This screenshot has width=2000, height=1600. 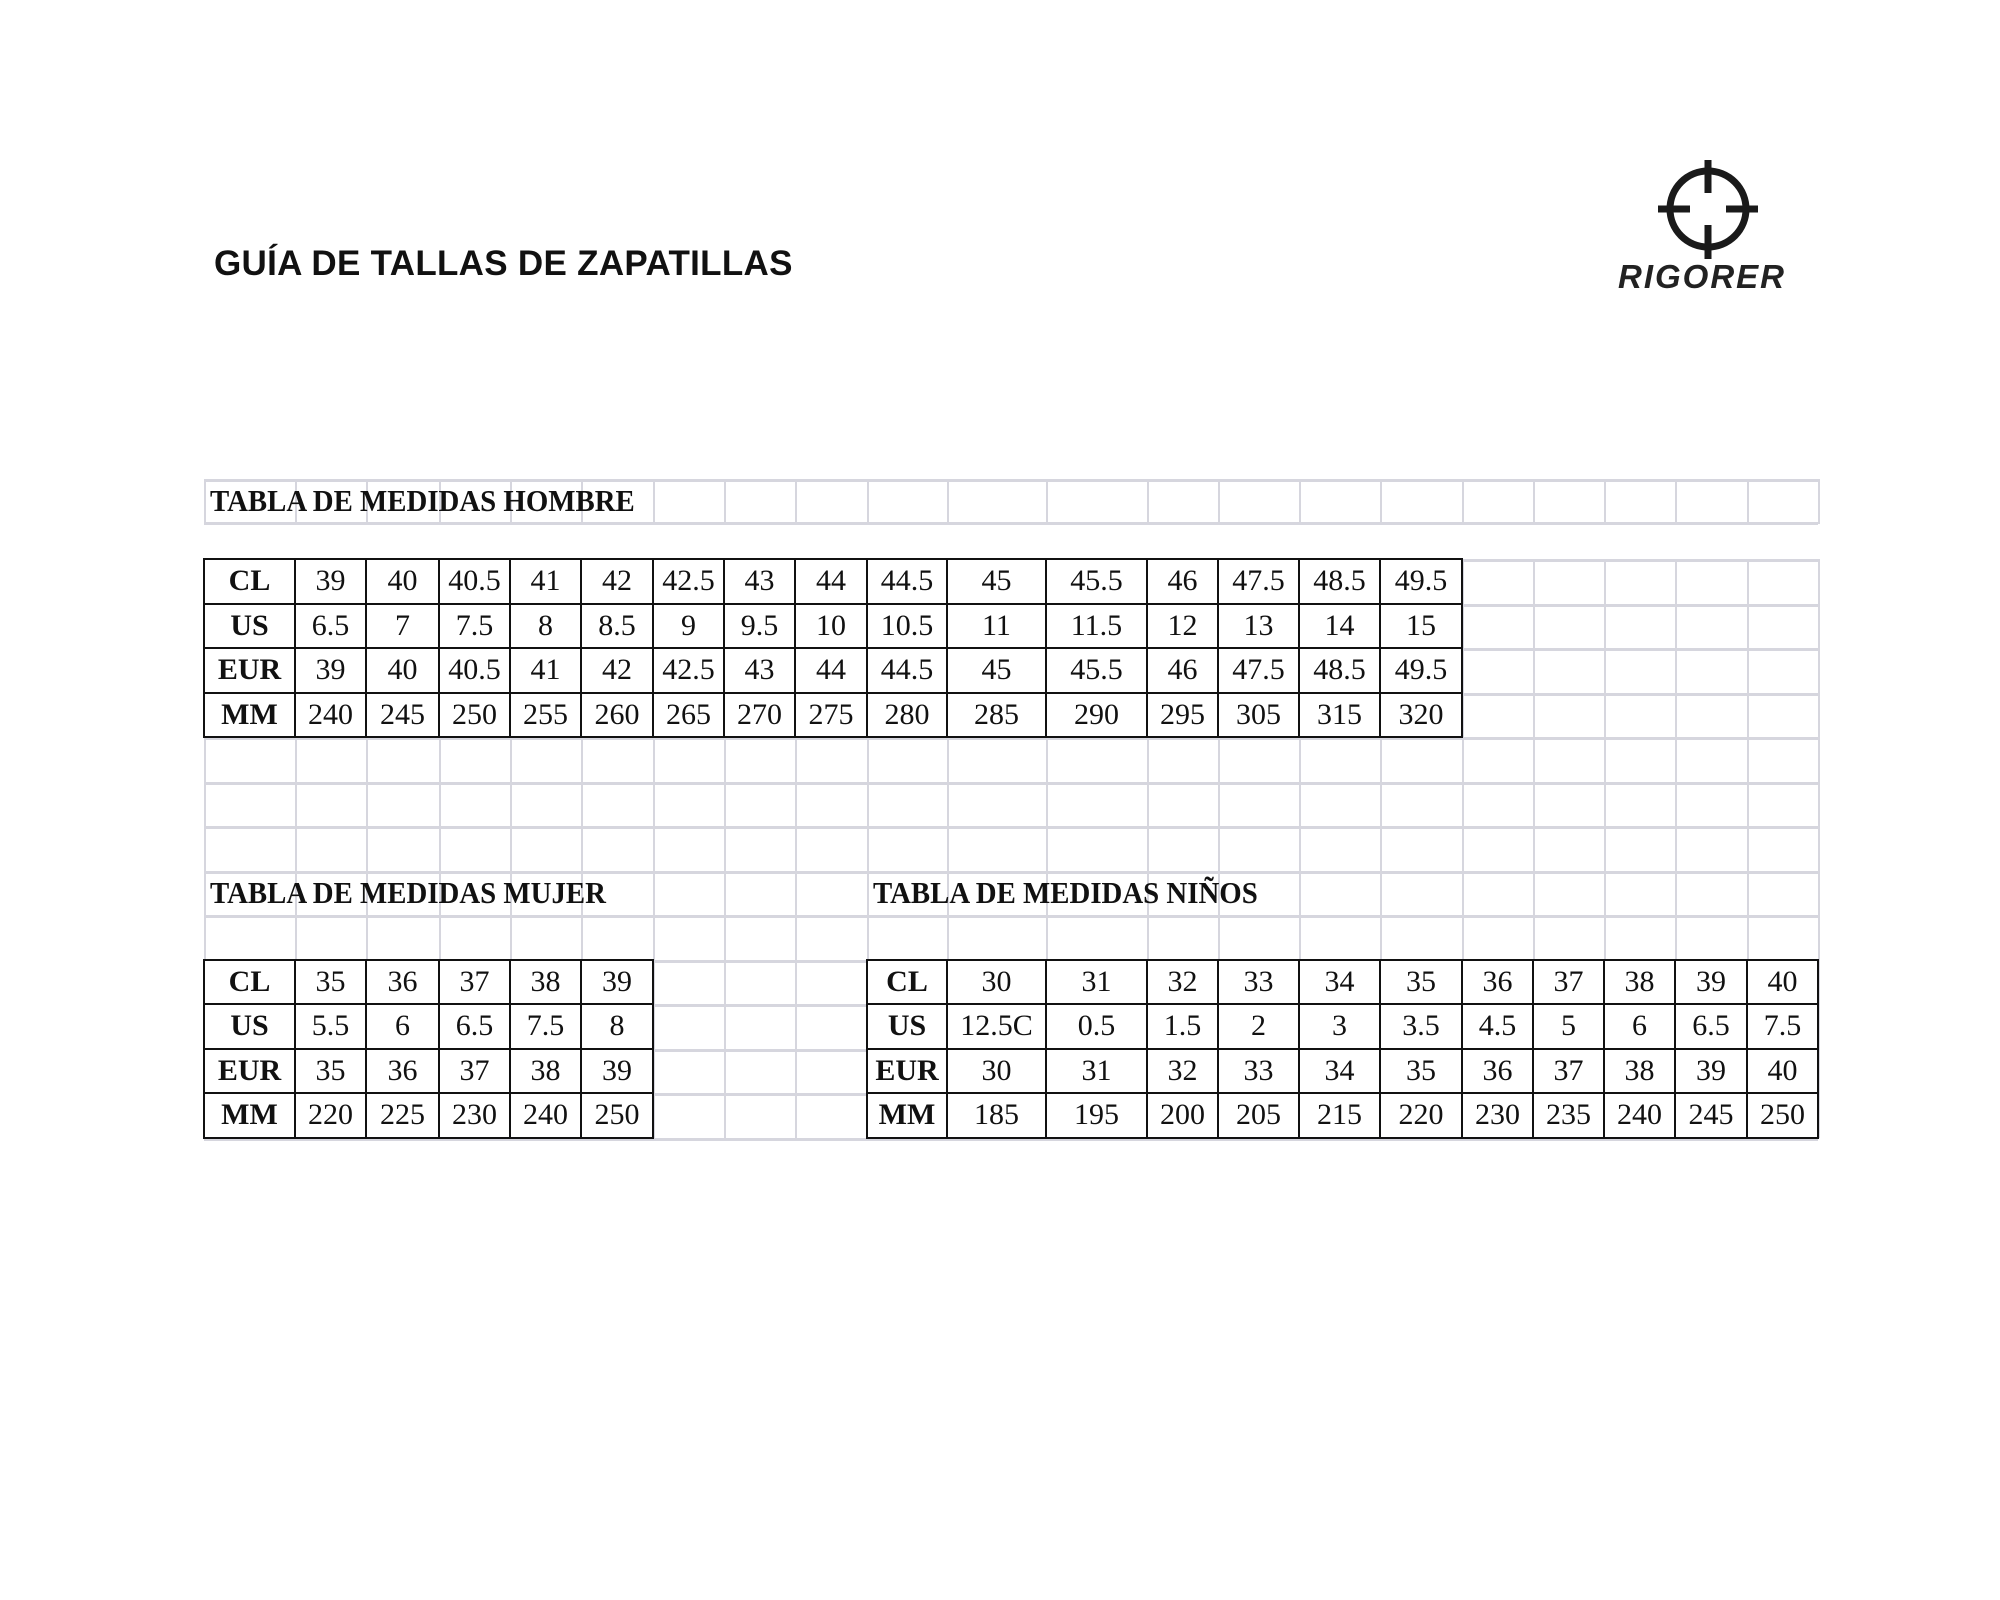 I want to click on hombre-table-cell: 47.5, so click(x=1258, y=670).